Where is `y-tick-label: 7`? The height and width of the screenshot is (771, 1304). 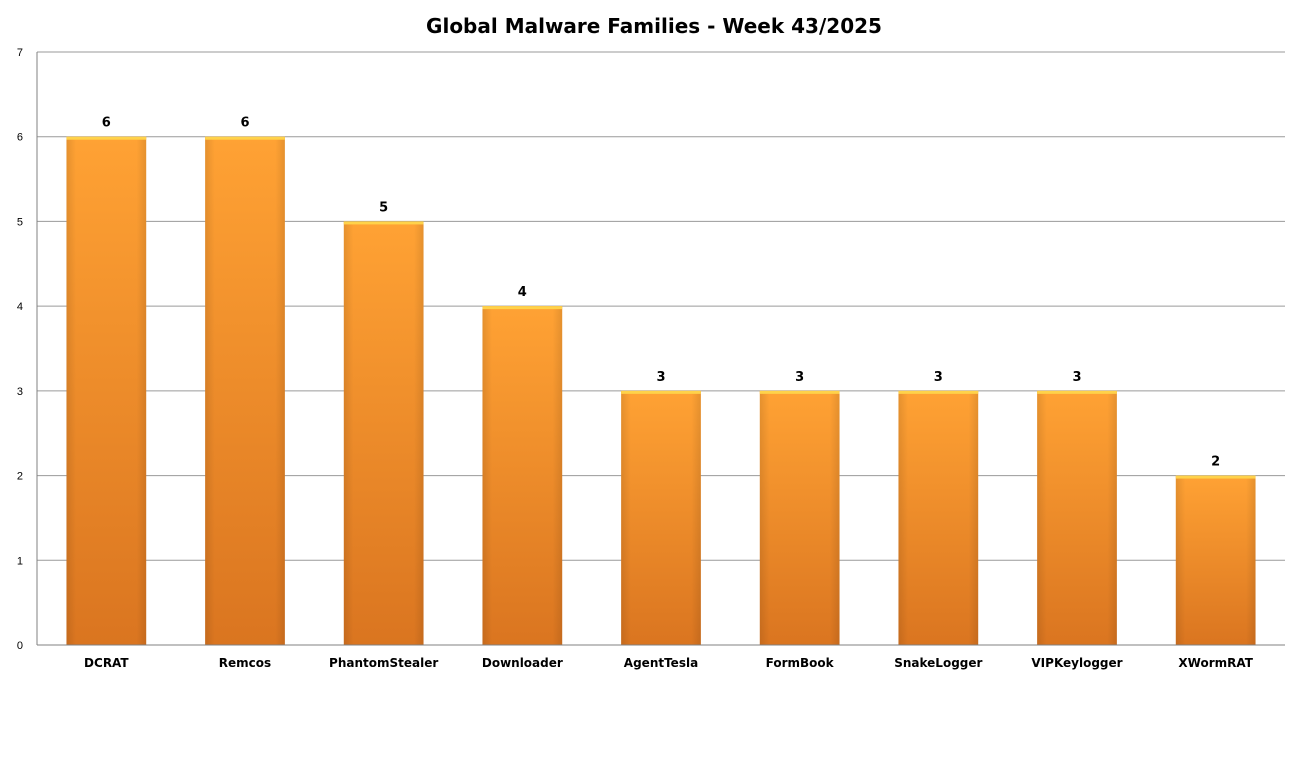
y-tick-label: 7 is located at coordinates (20, 53).